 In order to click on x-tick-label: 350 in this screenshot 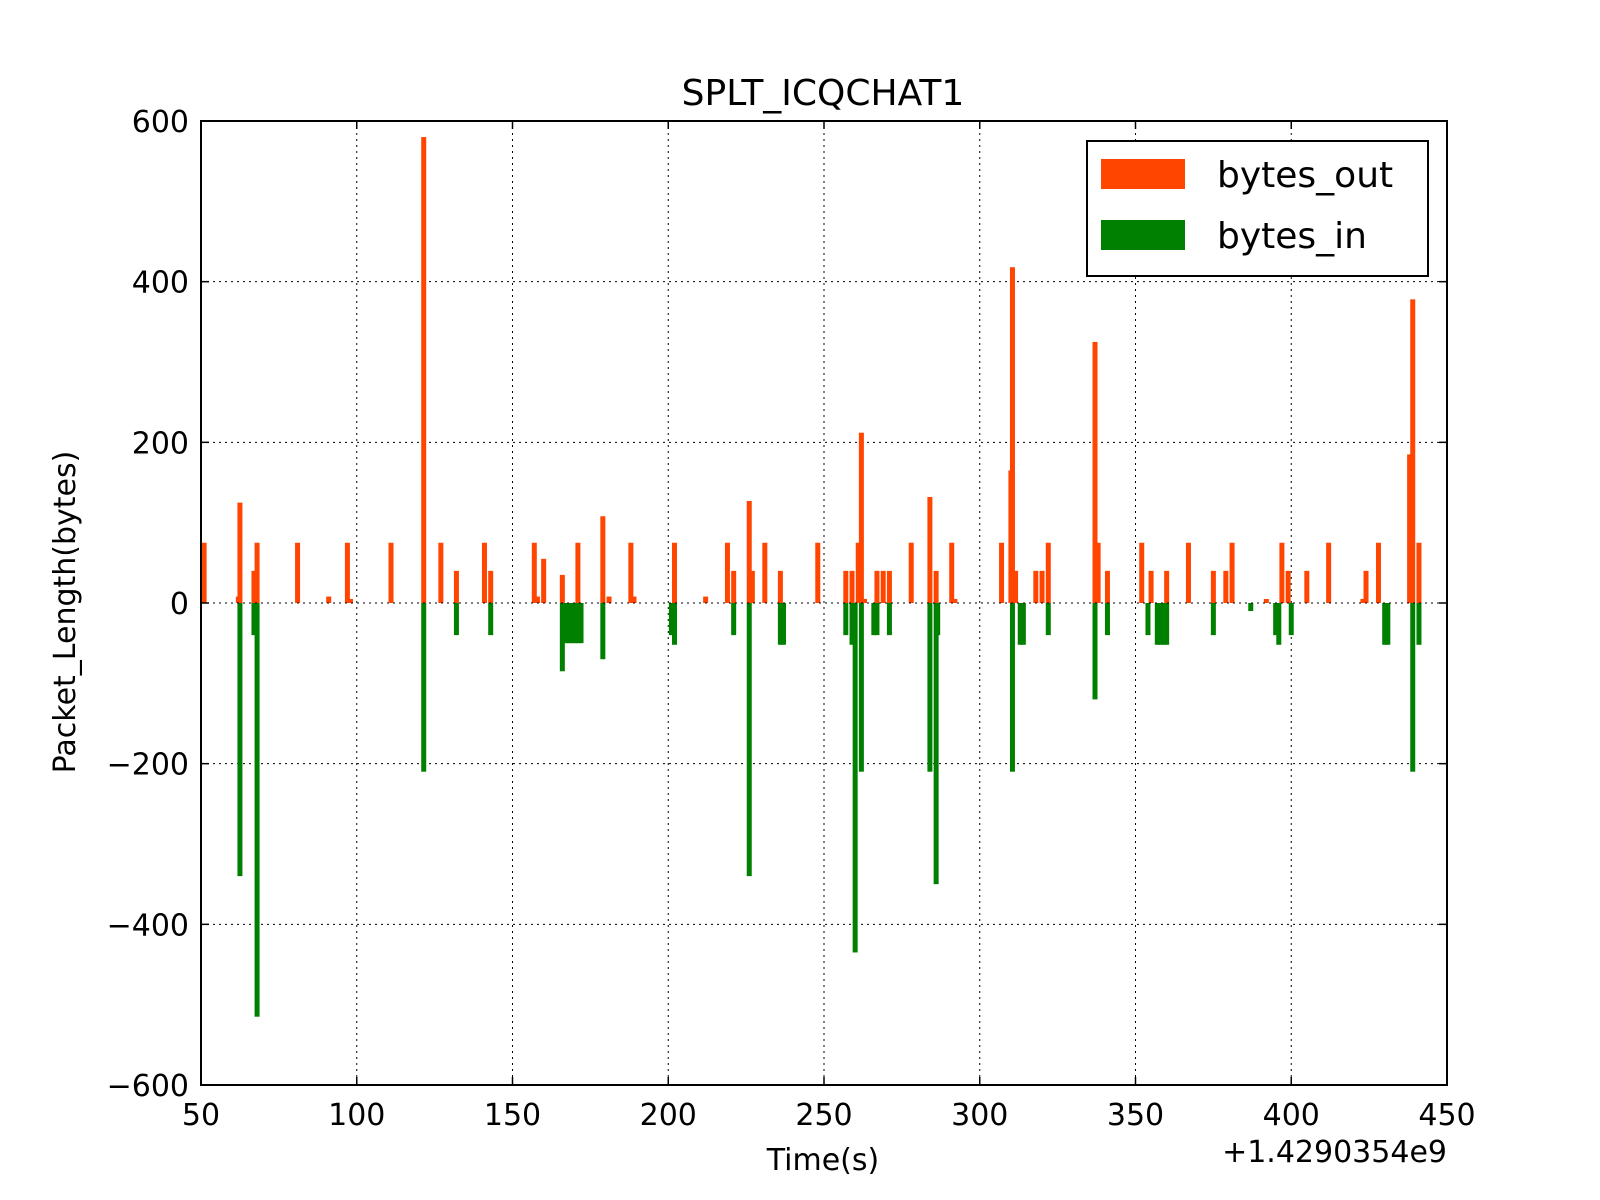, I will do `click(1135, 1115)`.